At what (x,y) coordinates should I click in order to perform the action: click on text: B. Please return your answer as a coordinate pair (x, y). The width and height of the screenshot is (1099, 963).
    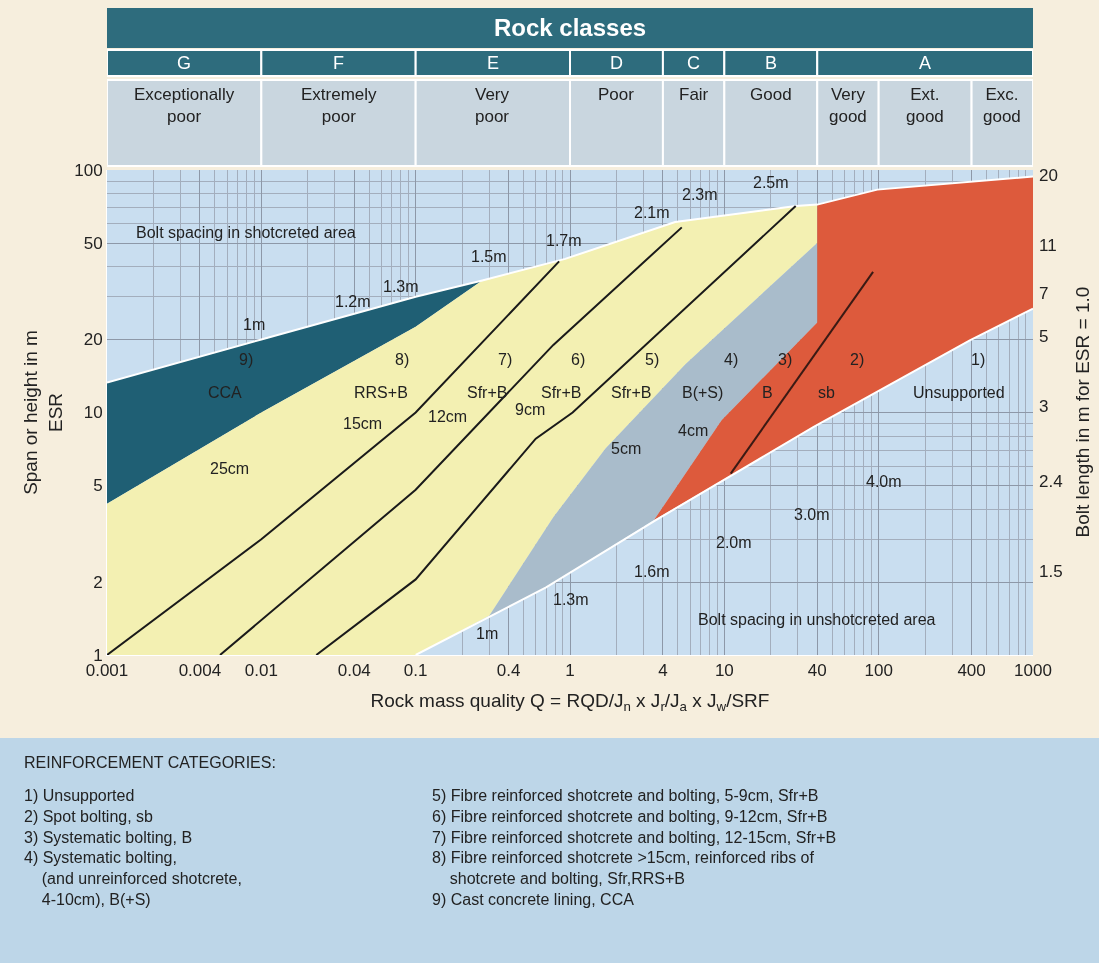
    Looking at the image, I should click on (771, 63).